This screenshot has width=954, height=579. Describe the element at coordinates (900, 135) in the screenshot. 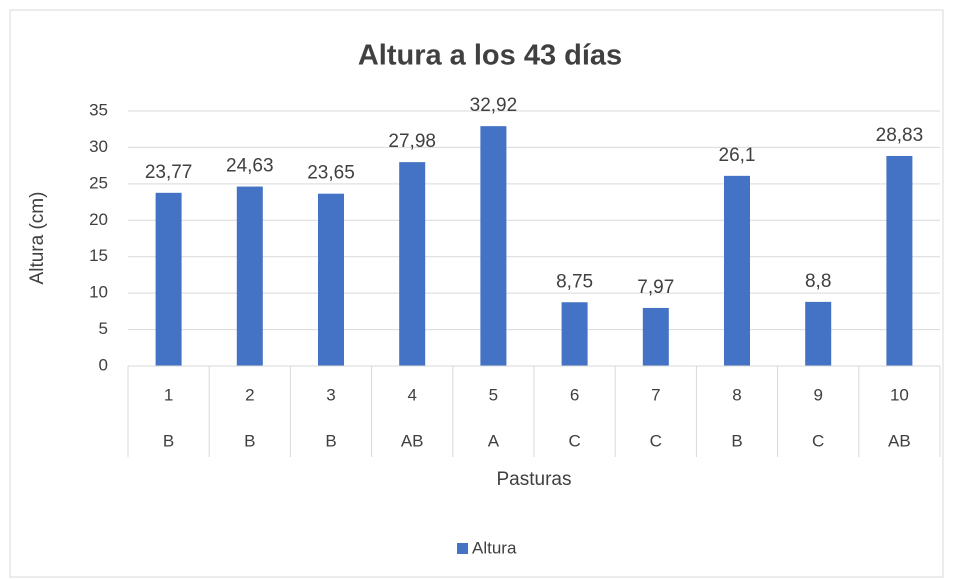

I see `data-label: 28,83` at that location.